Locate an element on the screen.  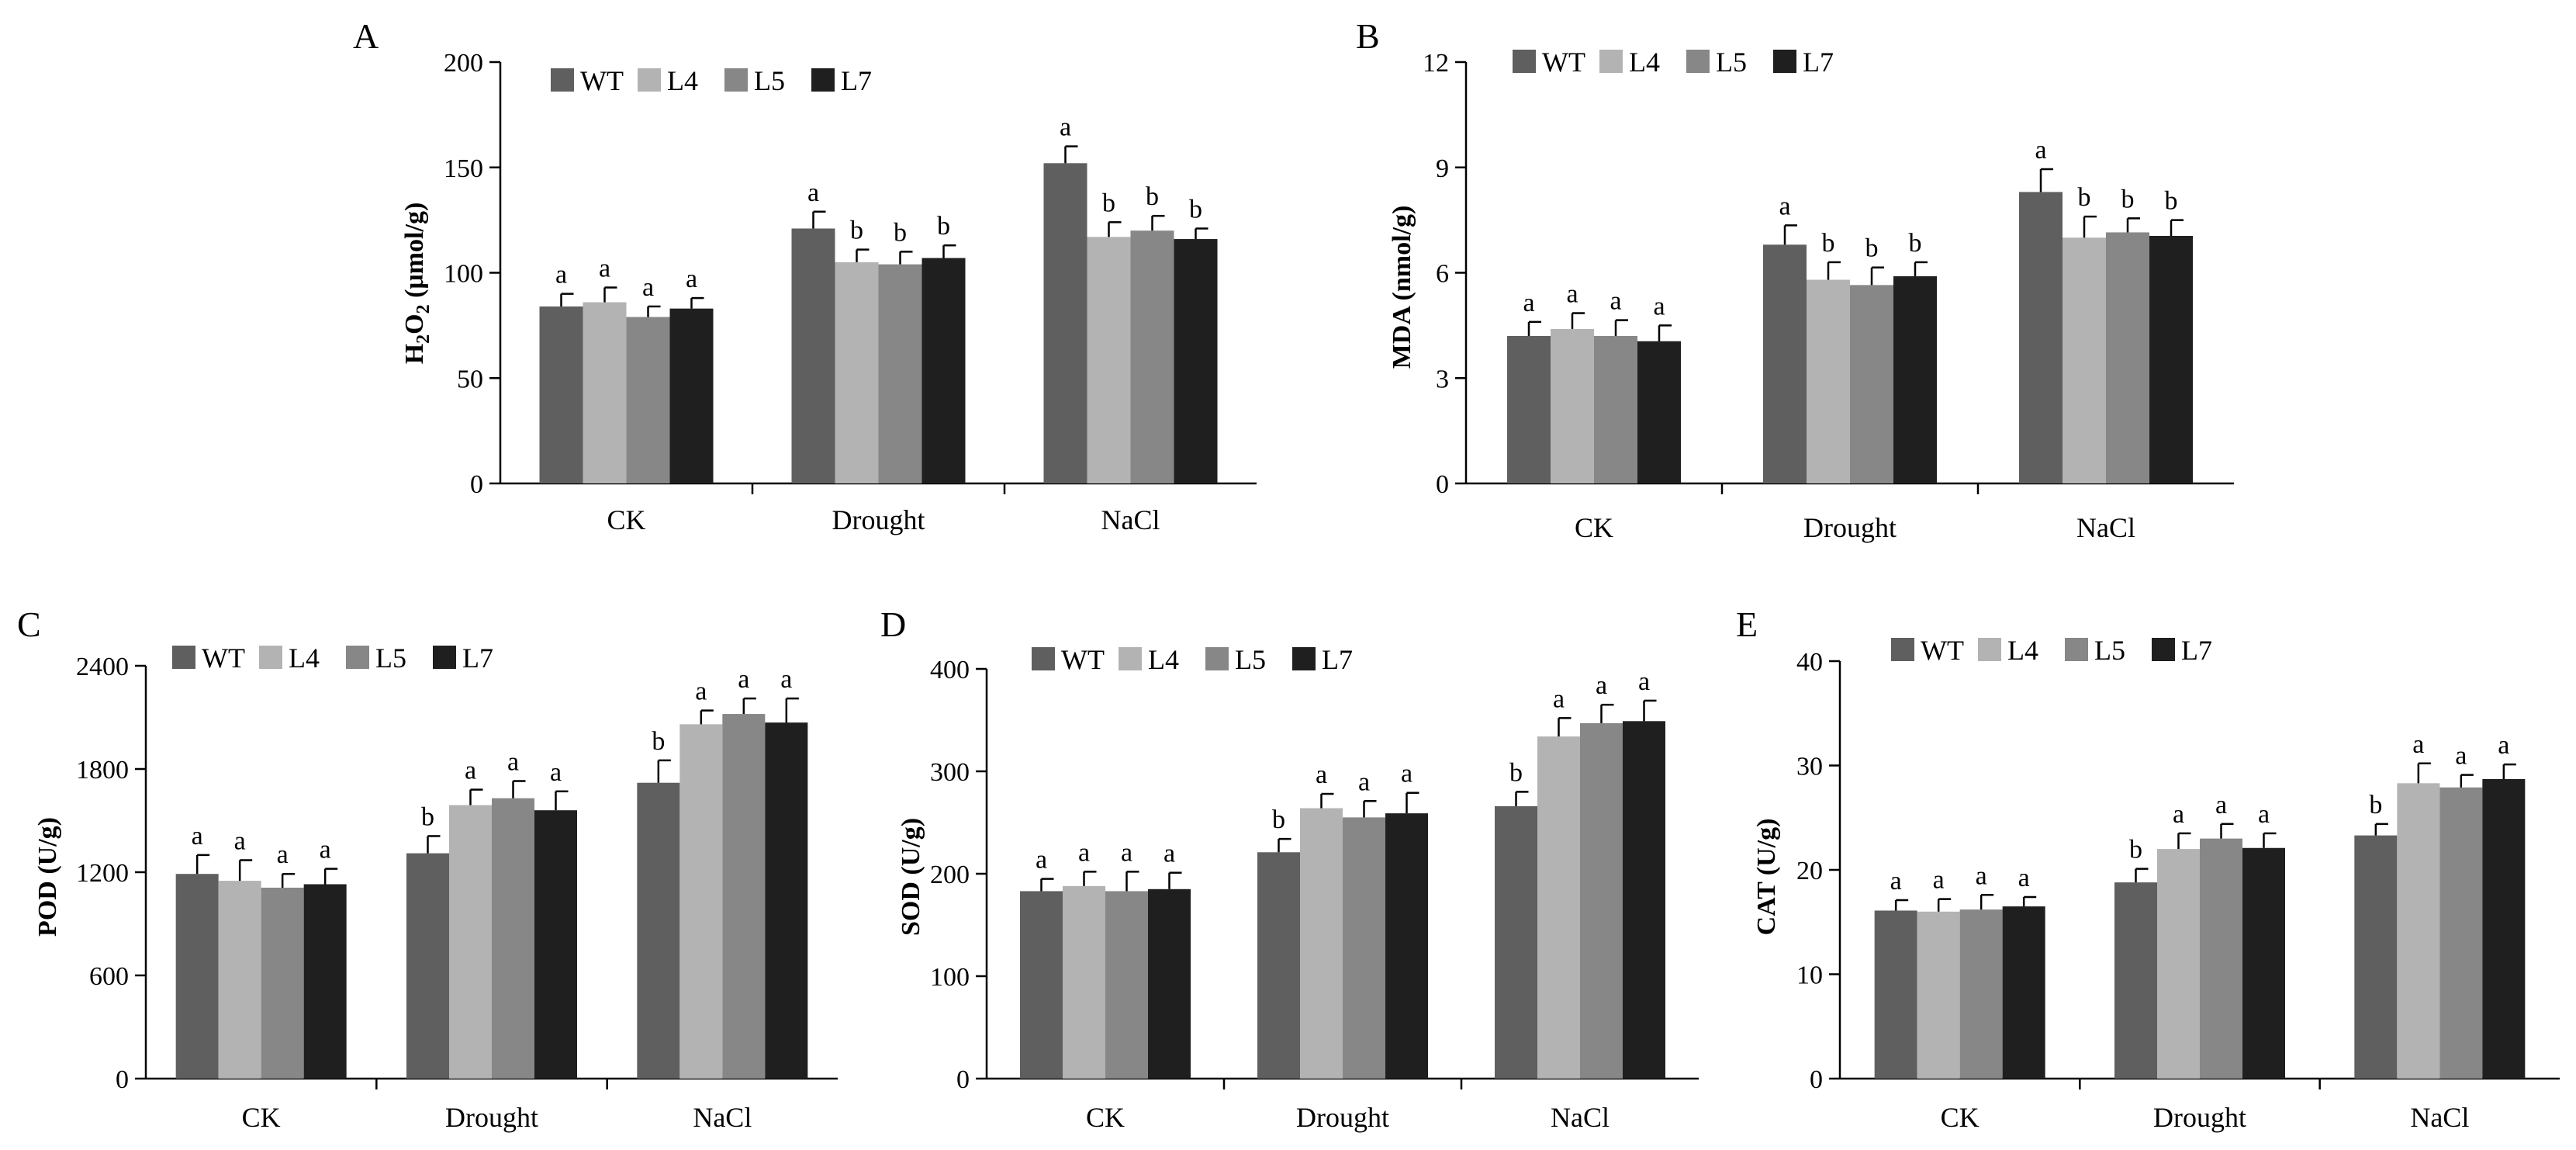
panel-a-bar-l4 is located at coordinates (1109, 360).